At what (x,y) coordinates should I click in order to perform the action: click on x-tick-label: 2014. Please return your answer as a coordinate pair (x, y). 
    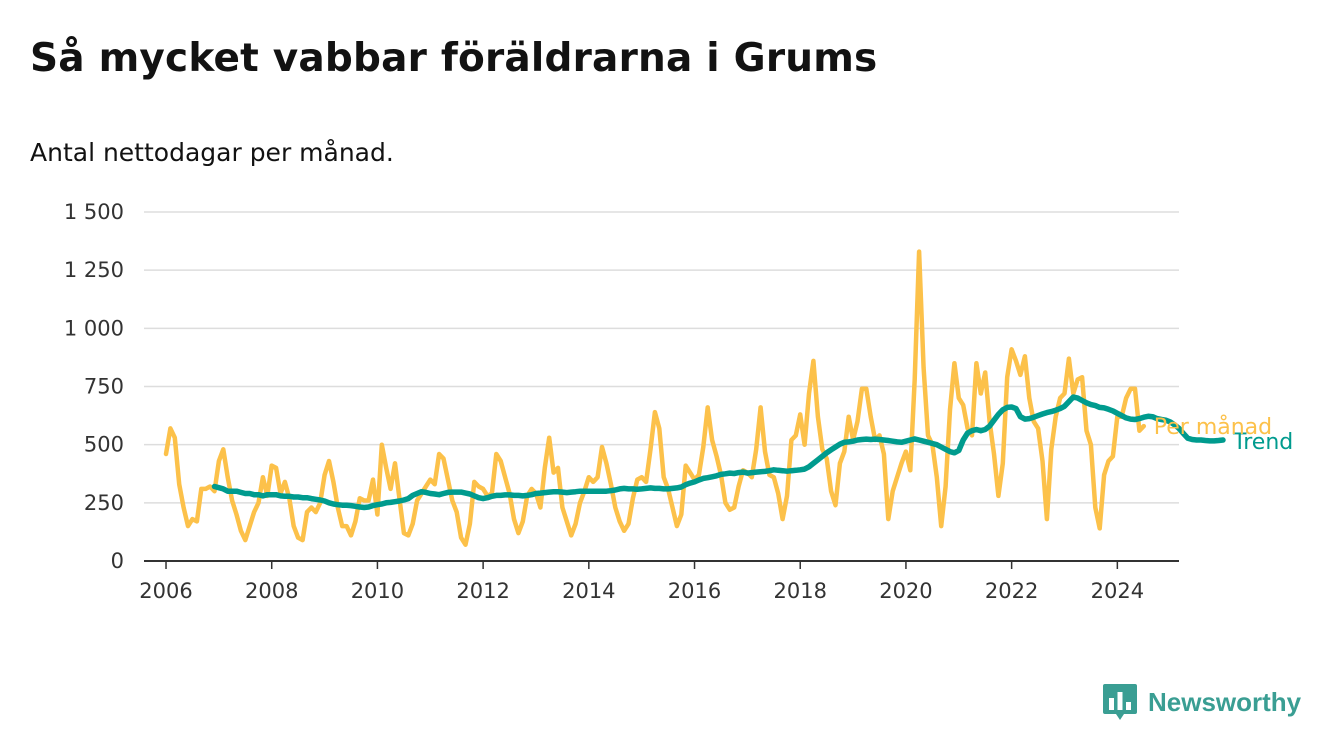
    Looking at the image, I should click on (588, 591).